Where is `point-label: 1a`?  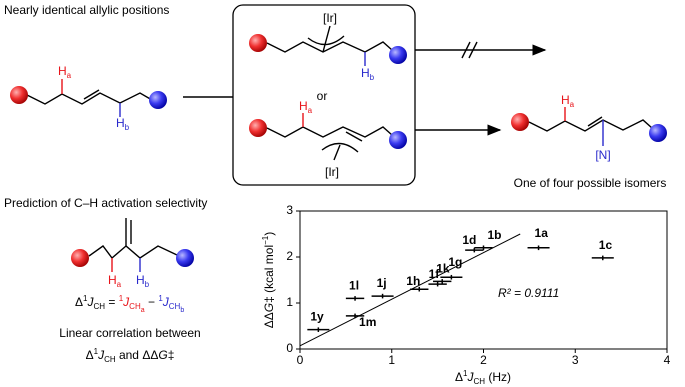 point-label: 1a is located at coordinates (542, 233).